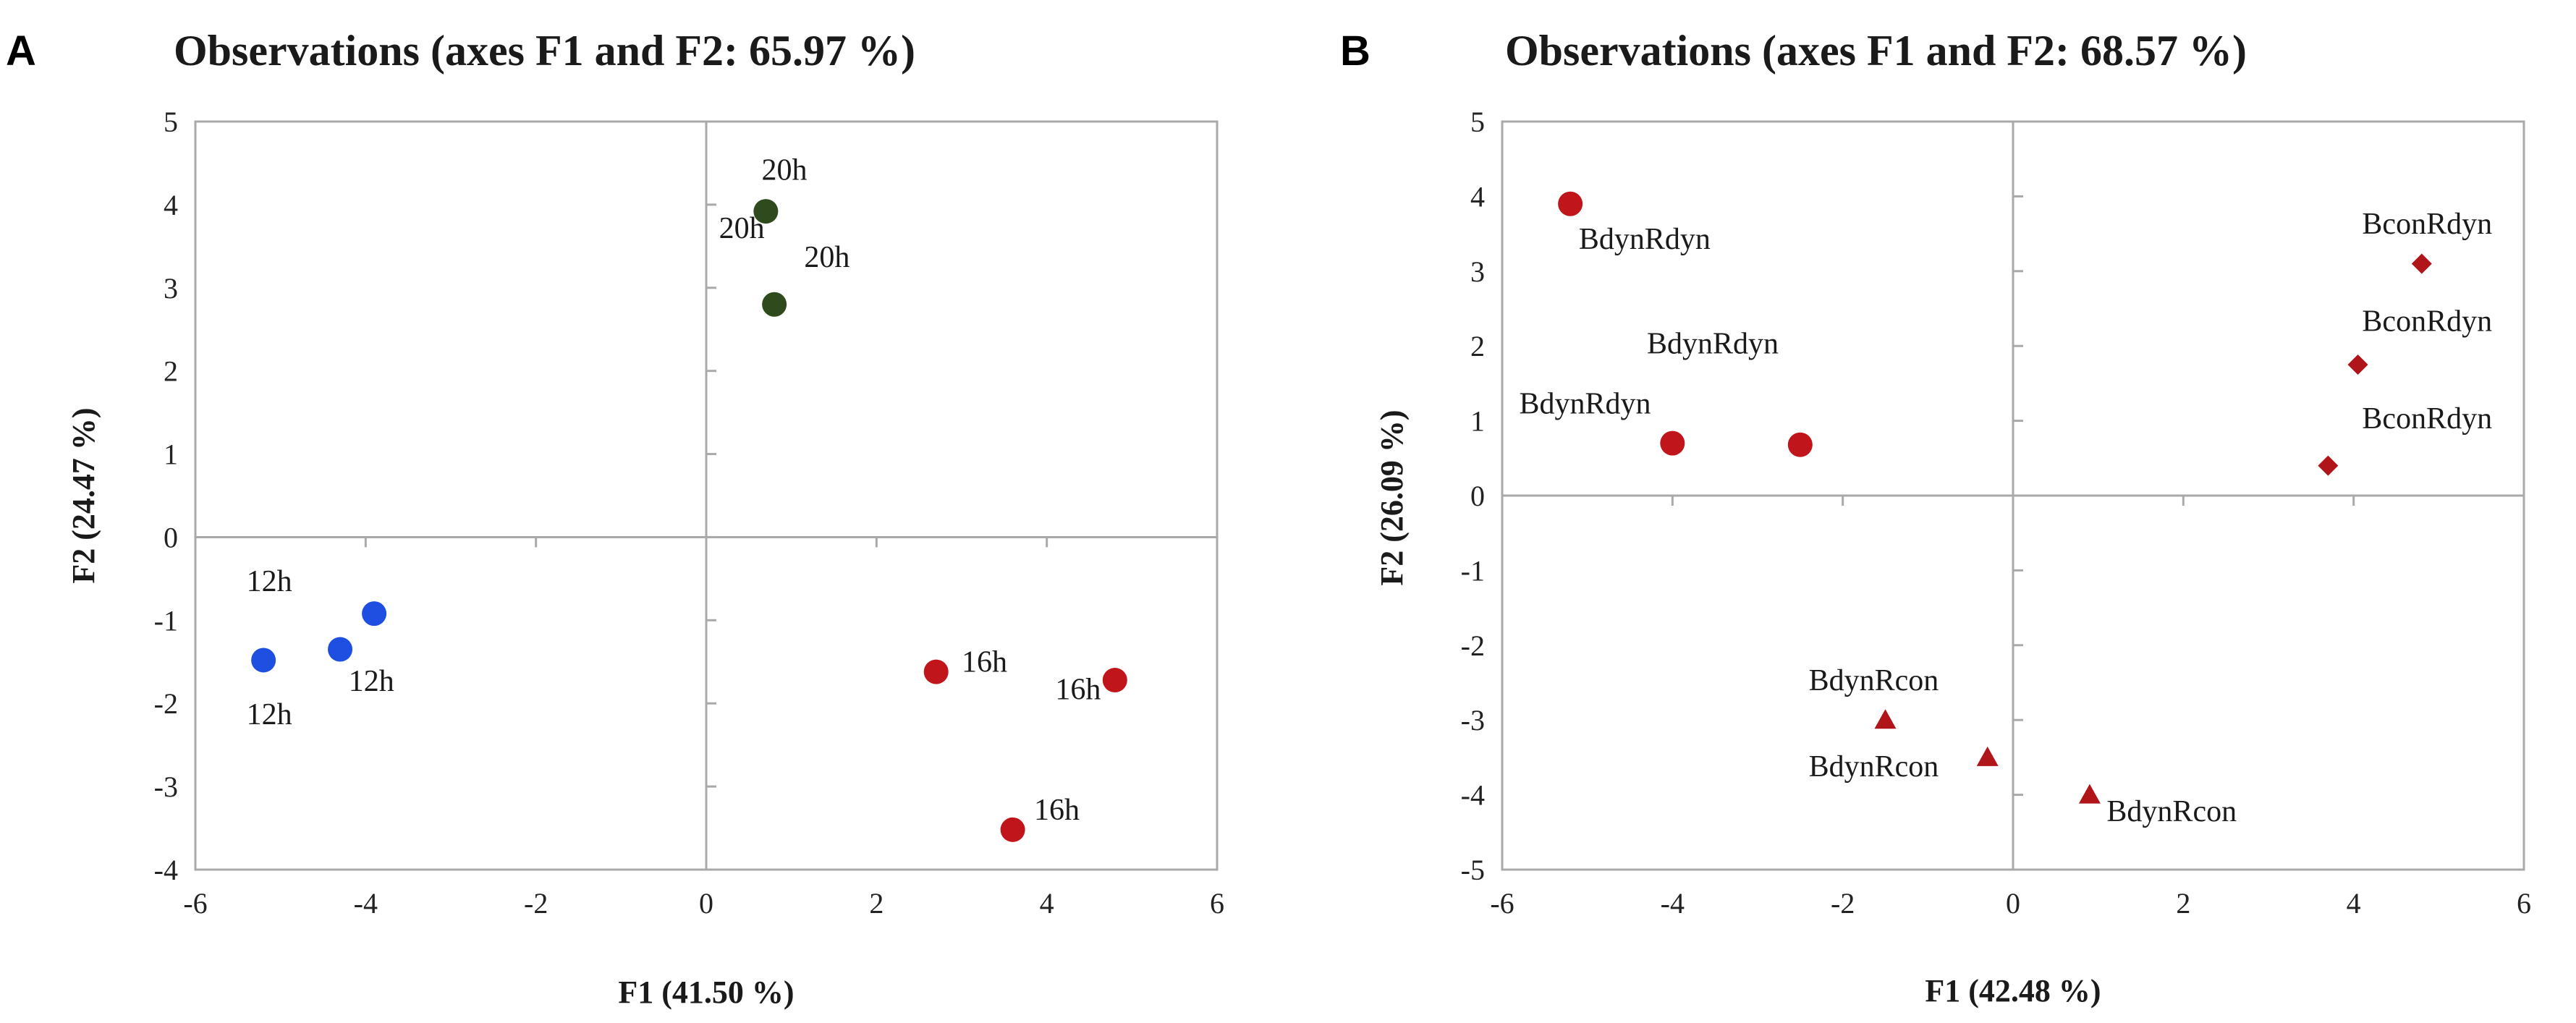 Image resolution: width=2576 pixels, height=1023 pixels. Describe the element at coordinates (83, 495) in the screenshot. I see `y-axis-title-a: F2 (24.47 %)` at that location.